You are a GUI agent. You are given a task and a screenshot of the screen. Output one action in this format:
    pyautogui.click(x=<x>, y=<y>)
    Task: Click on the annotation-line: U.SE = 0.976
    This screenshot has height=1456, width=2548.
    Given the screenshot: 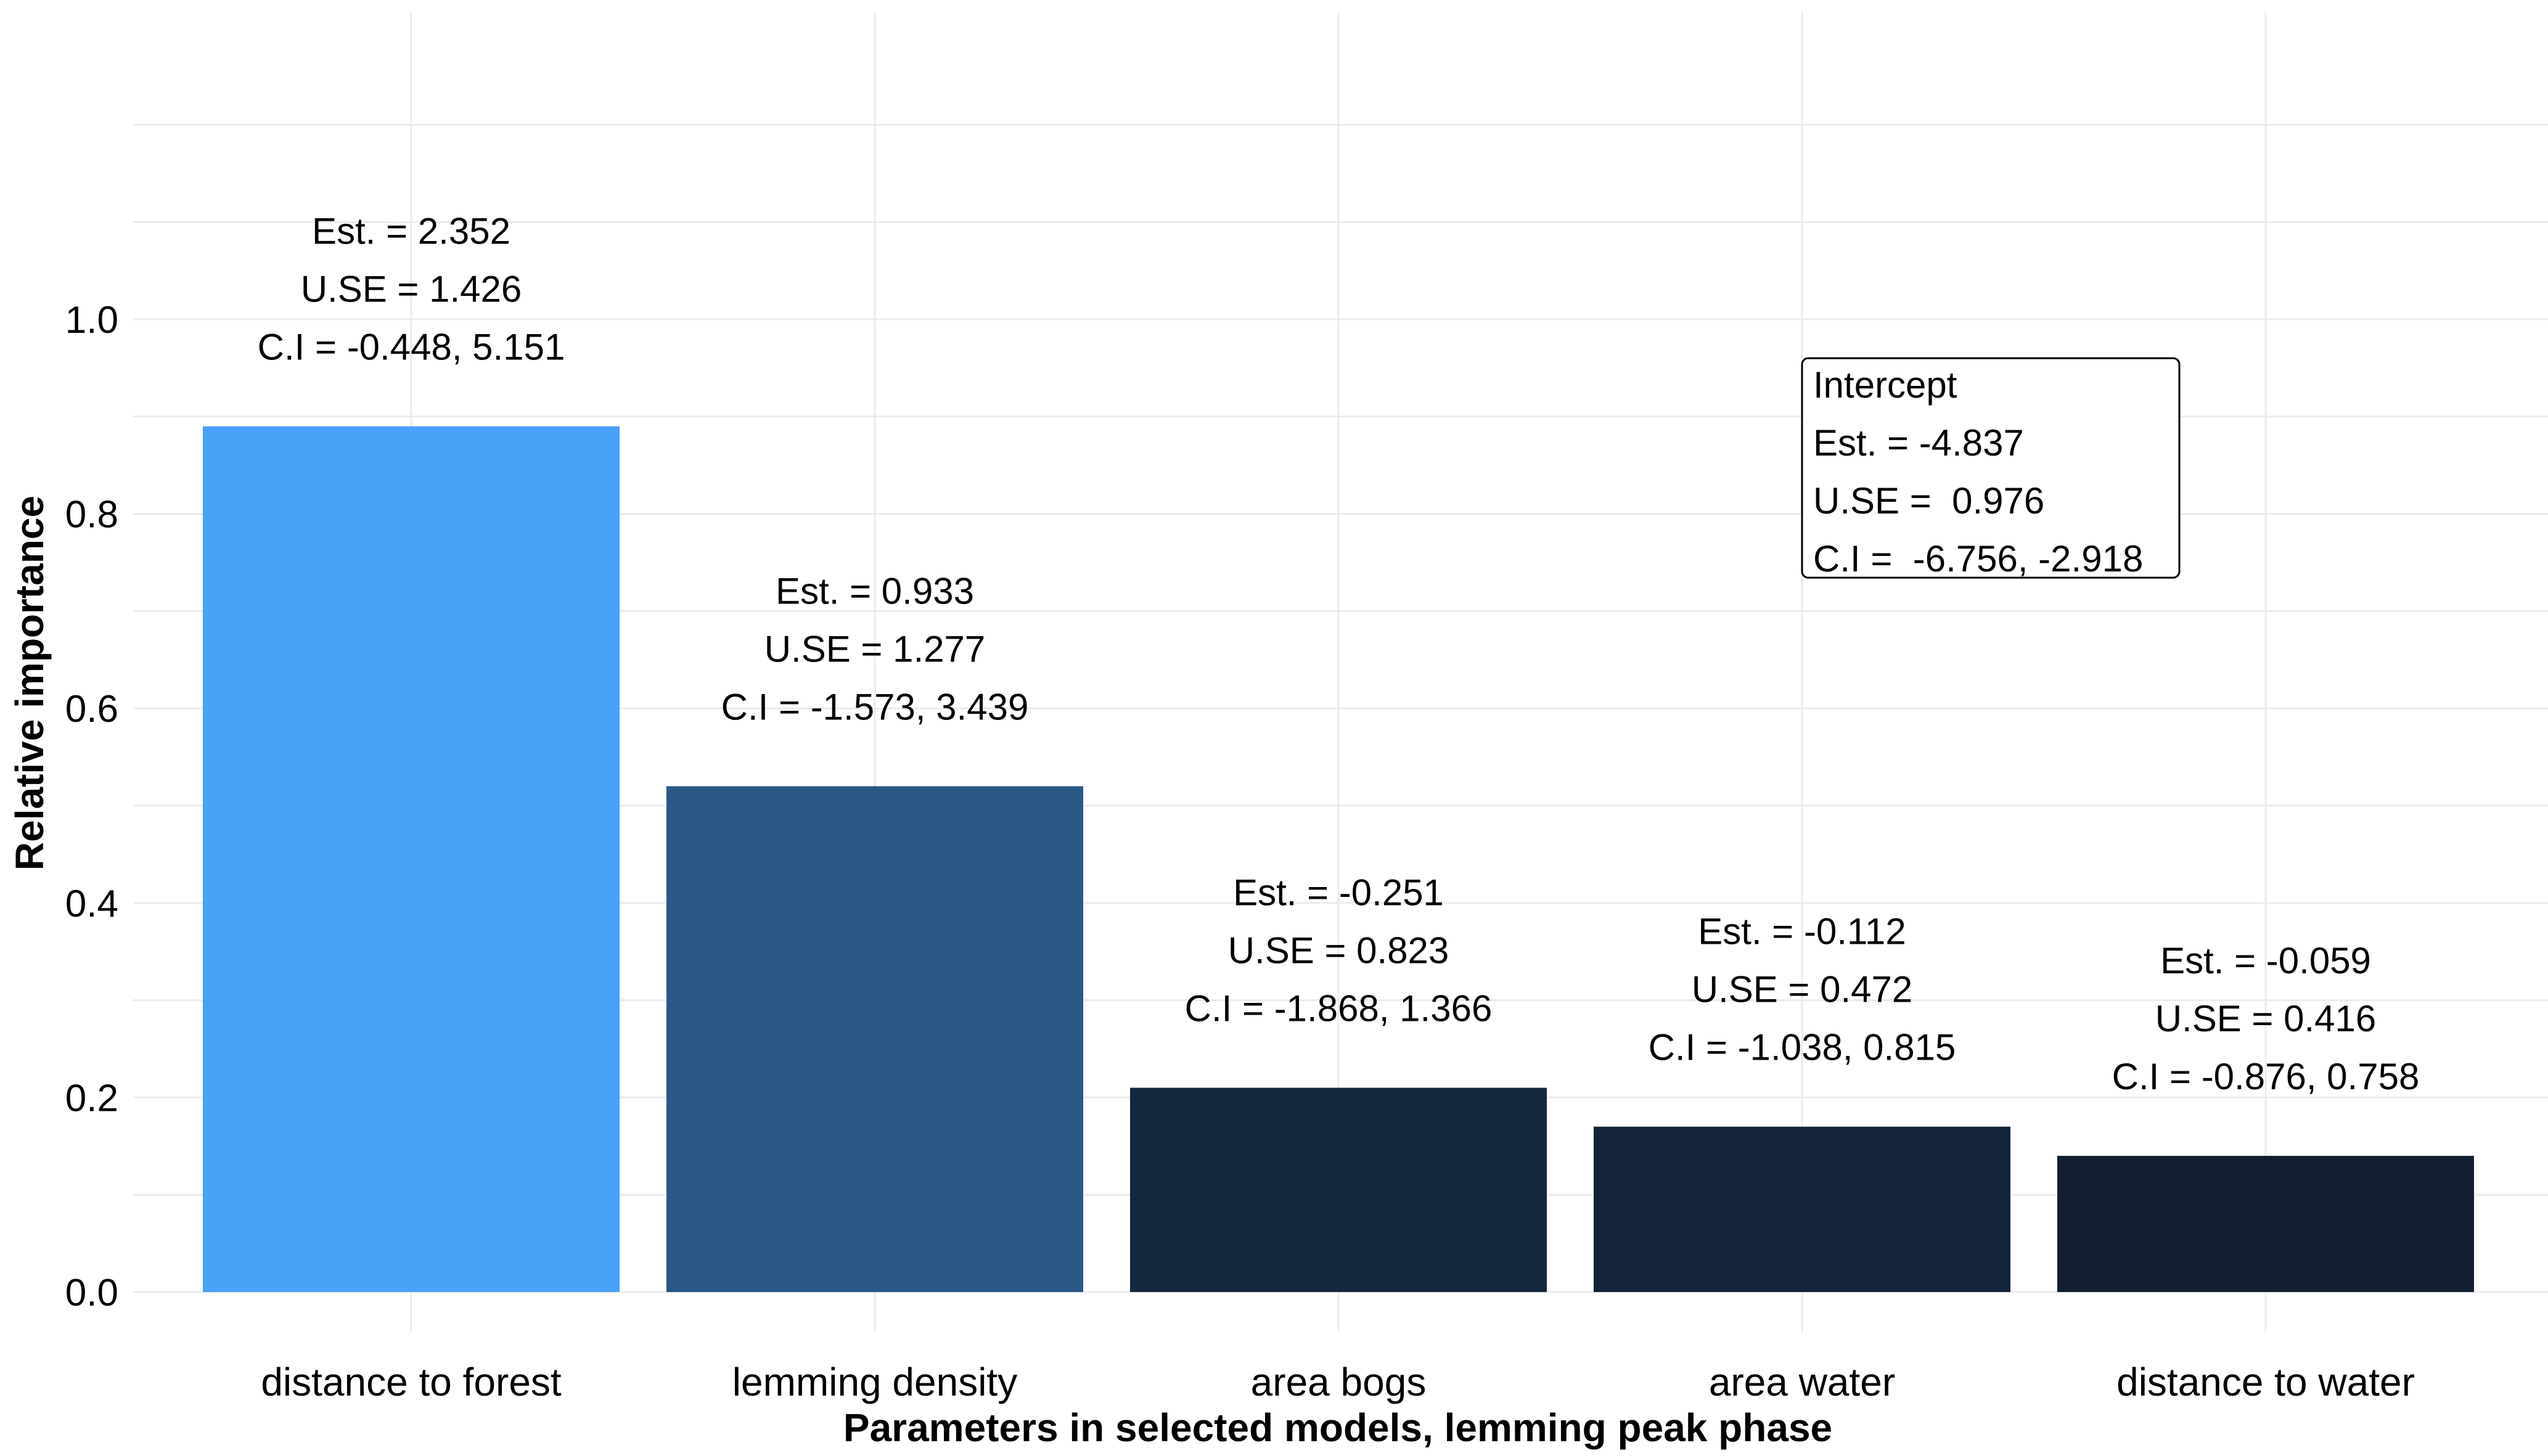 What is the action you would take?
    pyautogui.click(x=1929, y=500)
    